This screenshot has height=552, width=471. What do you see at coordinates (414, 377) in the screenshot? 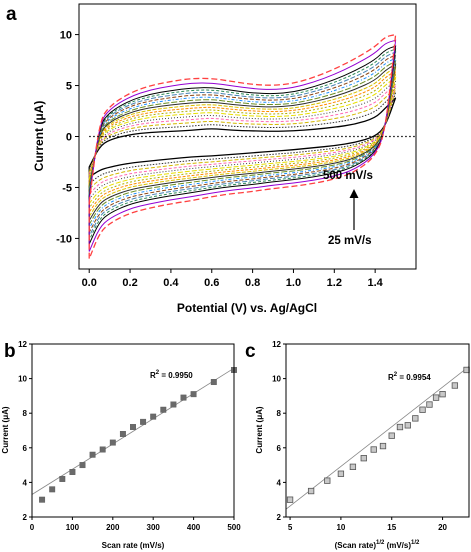
I see `panel-c-r2-value: = 0.9954` at bounding box center [414, 377].